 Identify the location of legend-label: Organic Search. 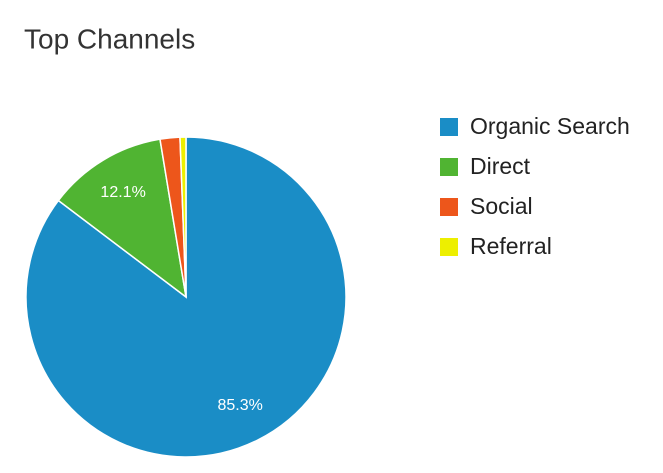
(550, 126).